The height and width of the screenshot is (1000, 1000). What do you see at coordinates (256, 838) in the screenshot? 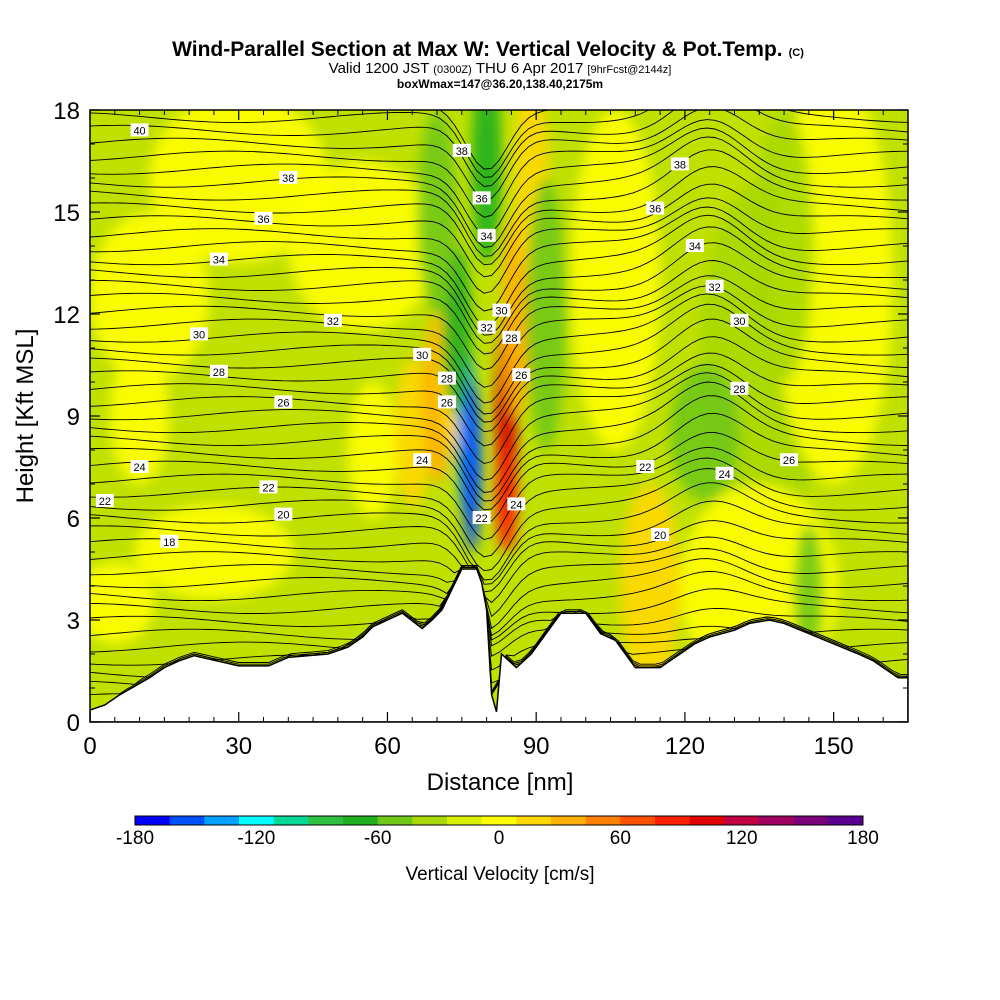
I see `colorbar-tick--120: -120` at bounding box center [256, 838].